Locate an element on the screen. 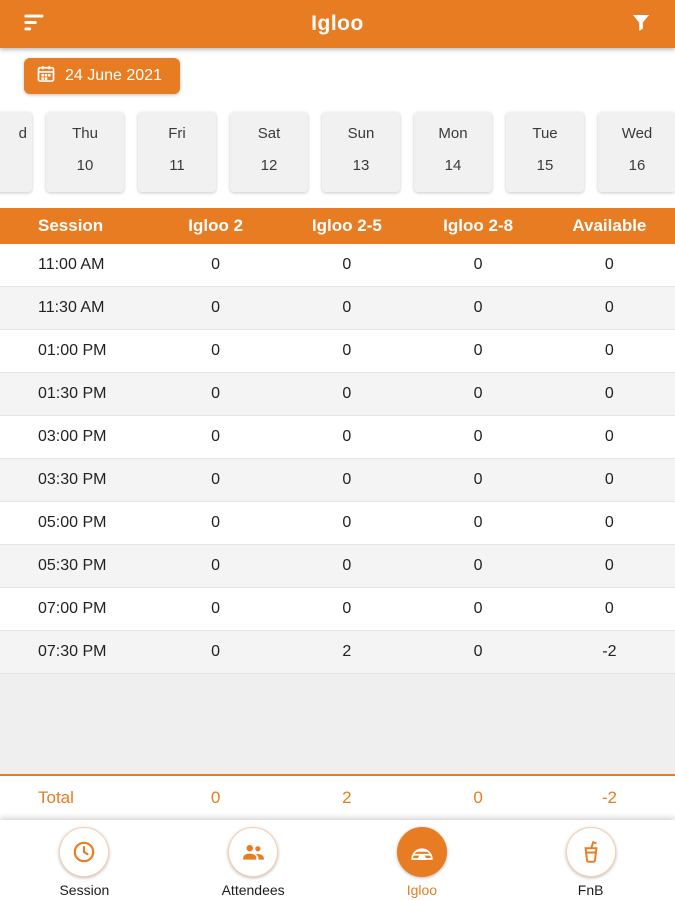  nav-item-igloo: Igloo is located at coordinates (422, 862).